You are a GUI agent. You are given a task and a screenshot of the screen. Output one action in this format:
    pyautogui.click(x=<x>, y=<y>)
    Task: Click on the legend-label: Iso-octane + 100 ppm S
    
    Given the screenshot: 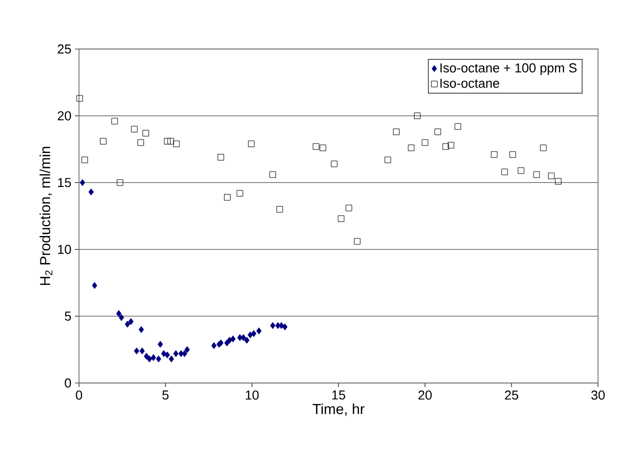 What is the action you would take?
    pyautogui.click(x=508, y=69)
    